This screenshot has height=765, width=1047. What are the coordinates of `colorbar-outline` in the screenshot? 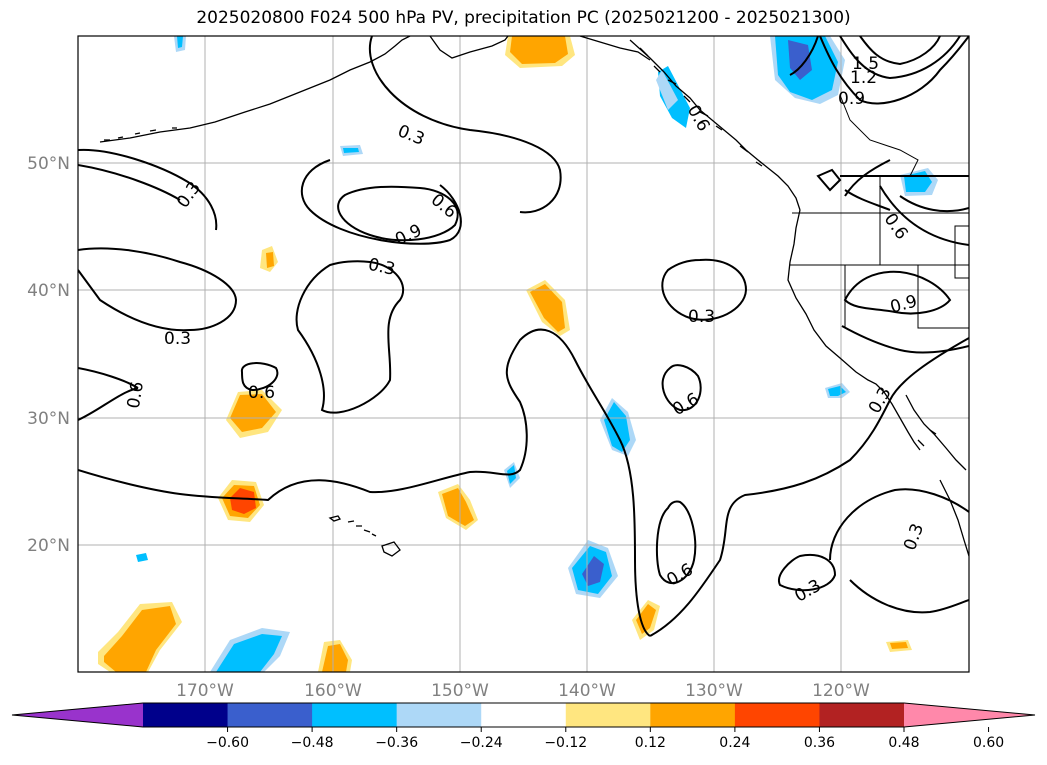 It's located at (523, 715).